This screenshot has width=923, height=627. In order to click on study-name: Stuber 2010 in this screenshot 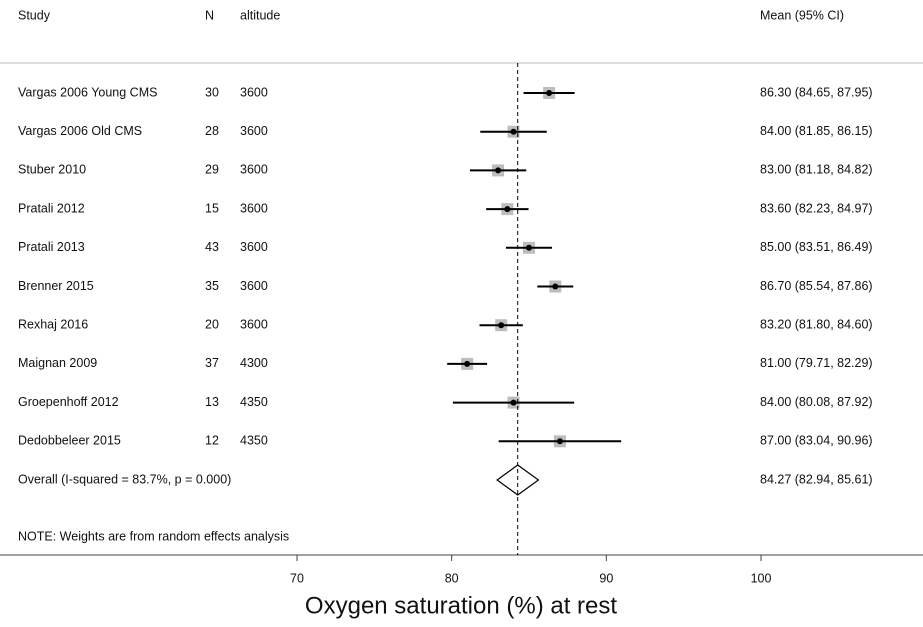, I will do `click(52, 170)`.